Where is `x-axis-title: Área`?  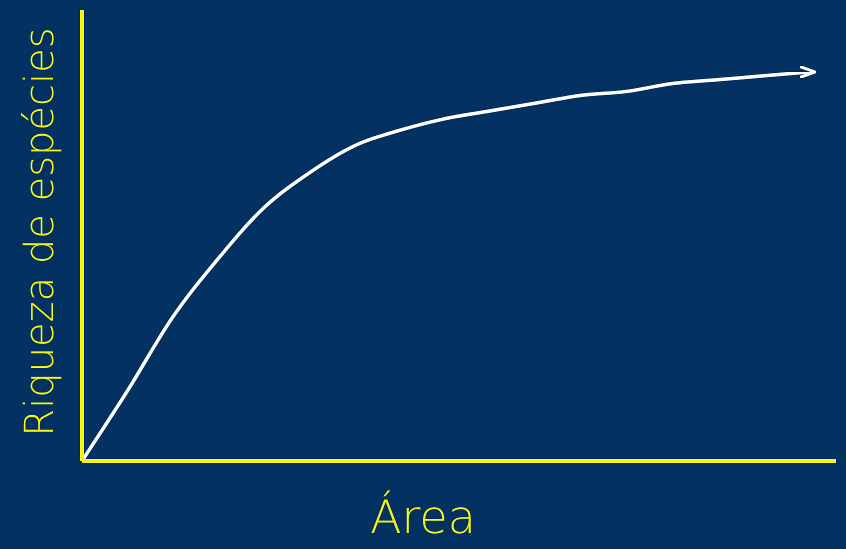 x-axis-title: Área is located at coordinates (423, 517).